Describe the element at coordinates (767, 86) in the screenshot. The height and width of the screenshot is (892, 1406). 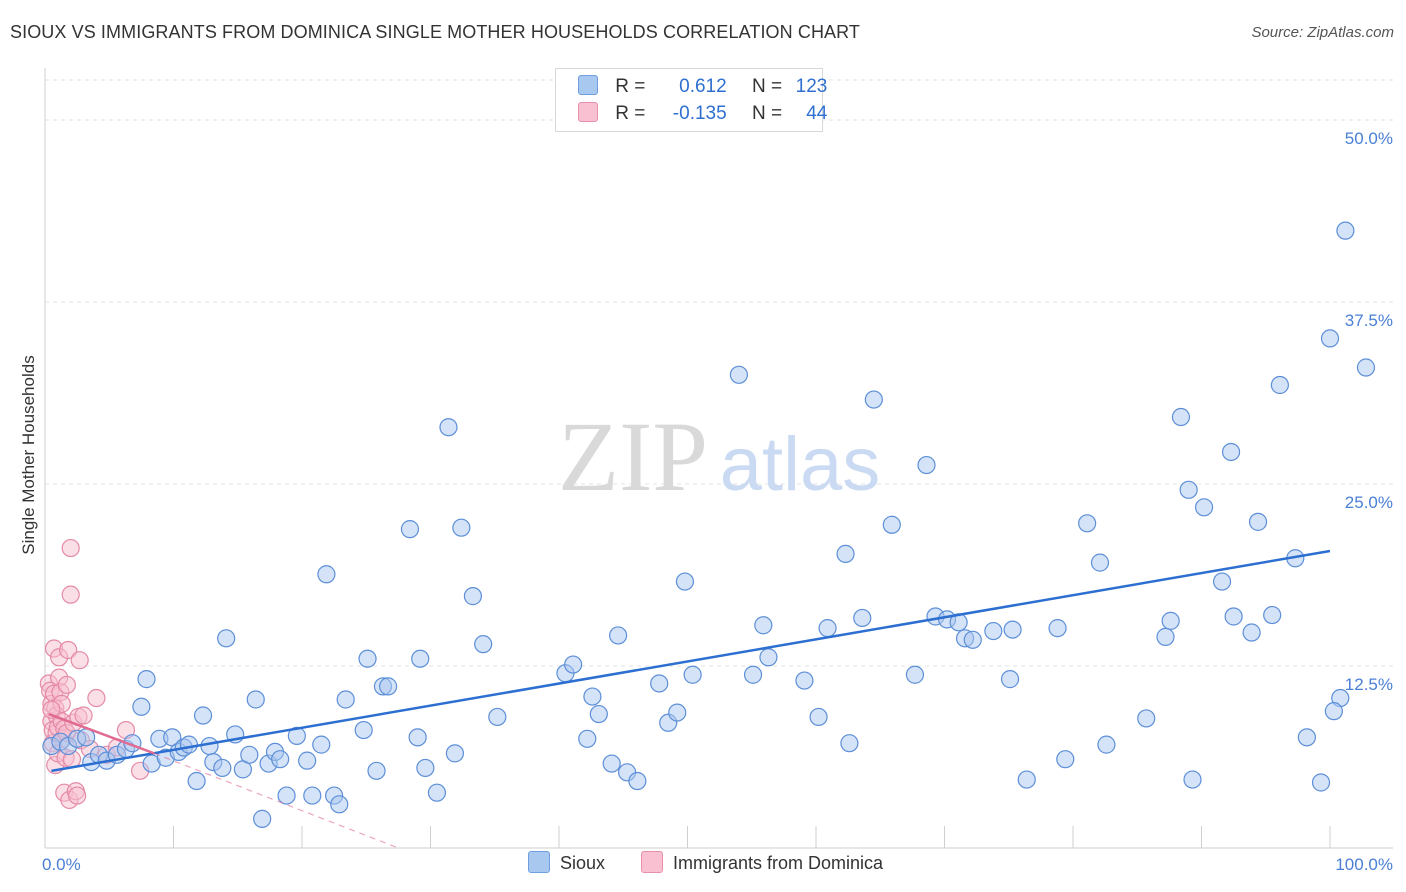
I see `legend-n-label: N =` at that location.